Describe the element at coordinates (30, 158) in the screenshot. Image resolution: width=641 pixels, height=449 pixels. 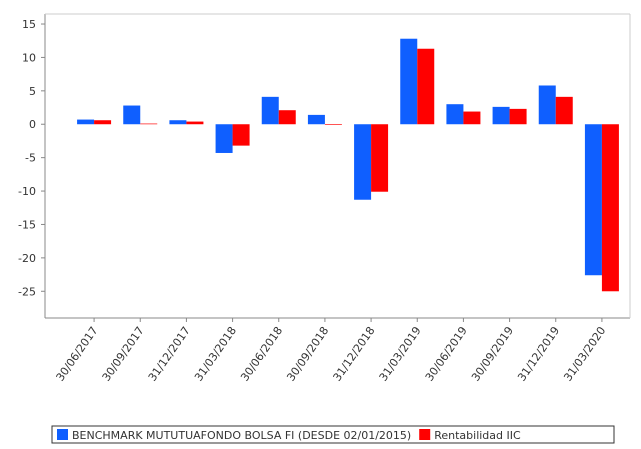
I see `y-tick-label: -5` at that location.